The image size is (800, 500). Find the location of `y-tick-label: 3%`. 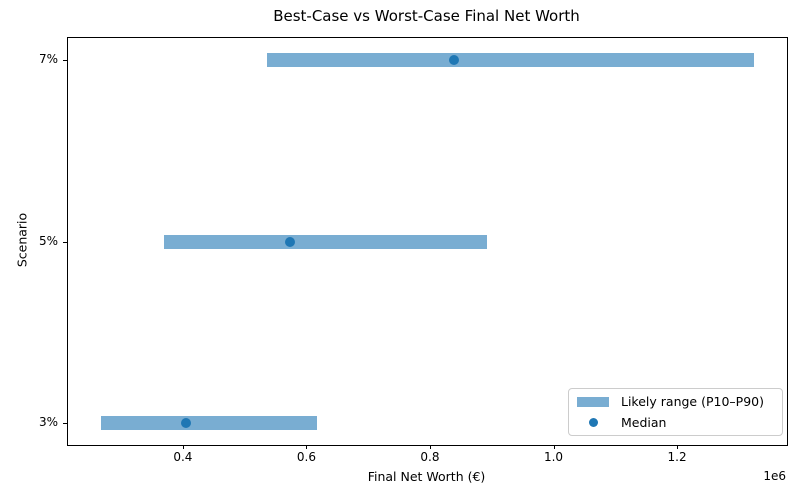

y-tick-label: 3% is located at coordinates (48, 422).